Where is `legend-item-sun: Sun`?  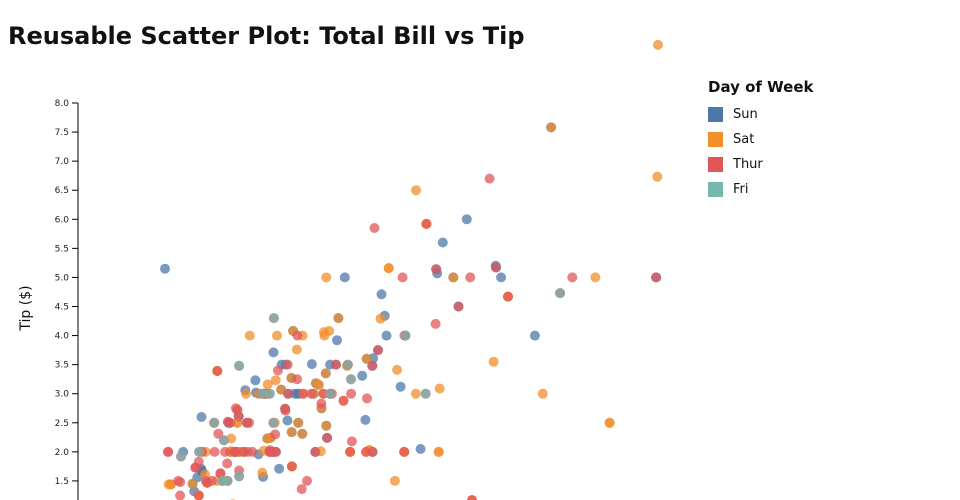
legend-item-sun: Sun is located at coordinates (761, 114).